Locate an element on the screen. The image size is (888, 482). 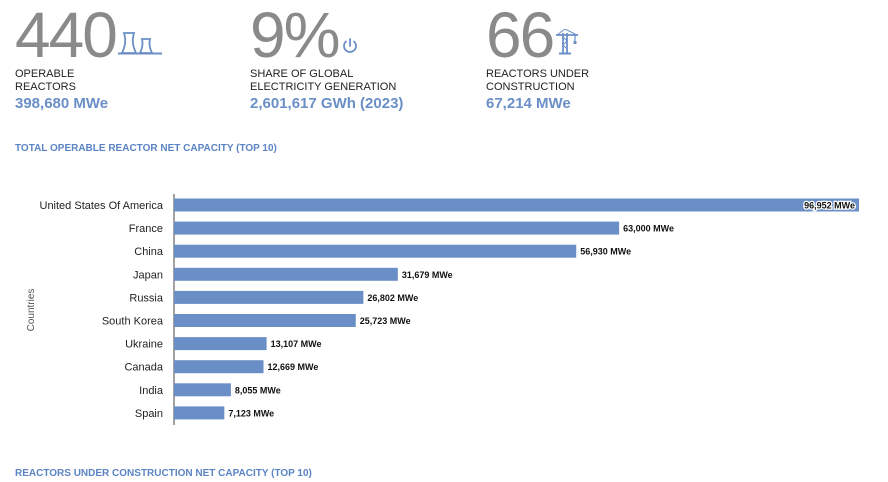
value-label: 96,952 MWe is located at coordinates (829, 206).